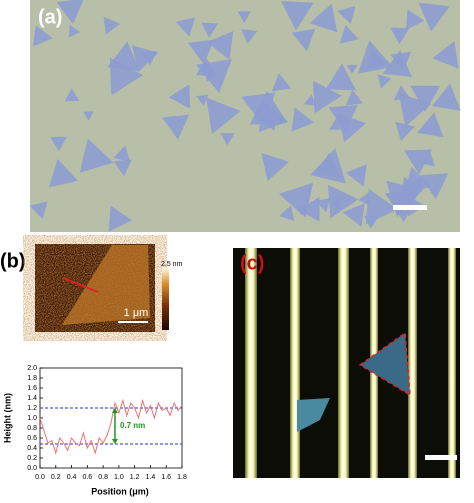 The width and height of the screenshot is (474, 503). What do you see at coordinates (165, 299) in the screenshot?
I see `colorbar` at bounding box center [165, 299].